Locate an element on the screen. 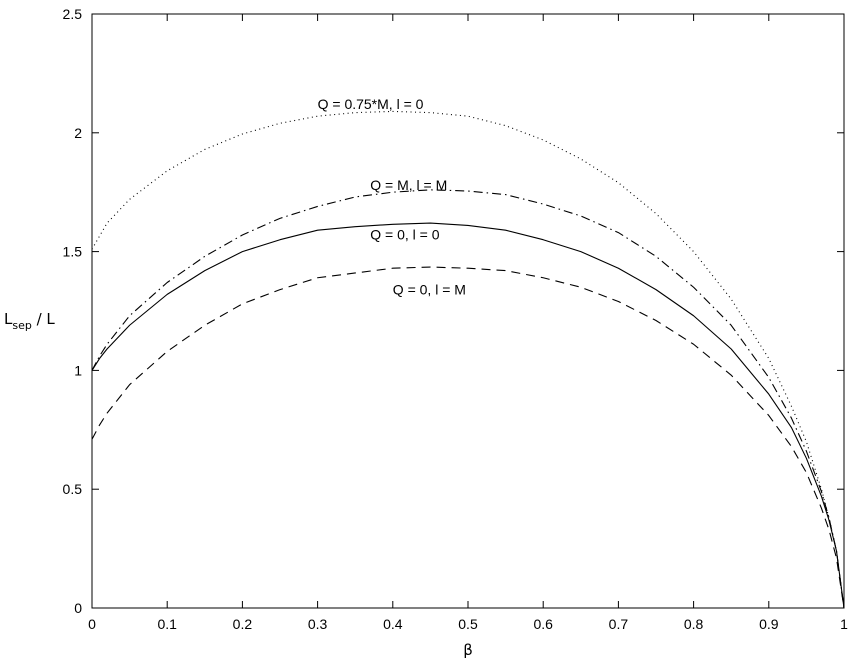  y-tick-label: 1 is located at coordinates (78, 370).